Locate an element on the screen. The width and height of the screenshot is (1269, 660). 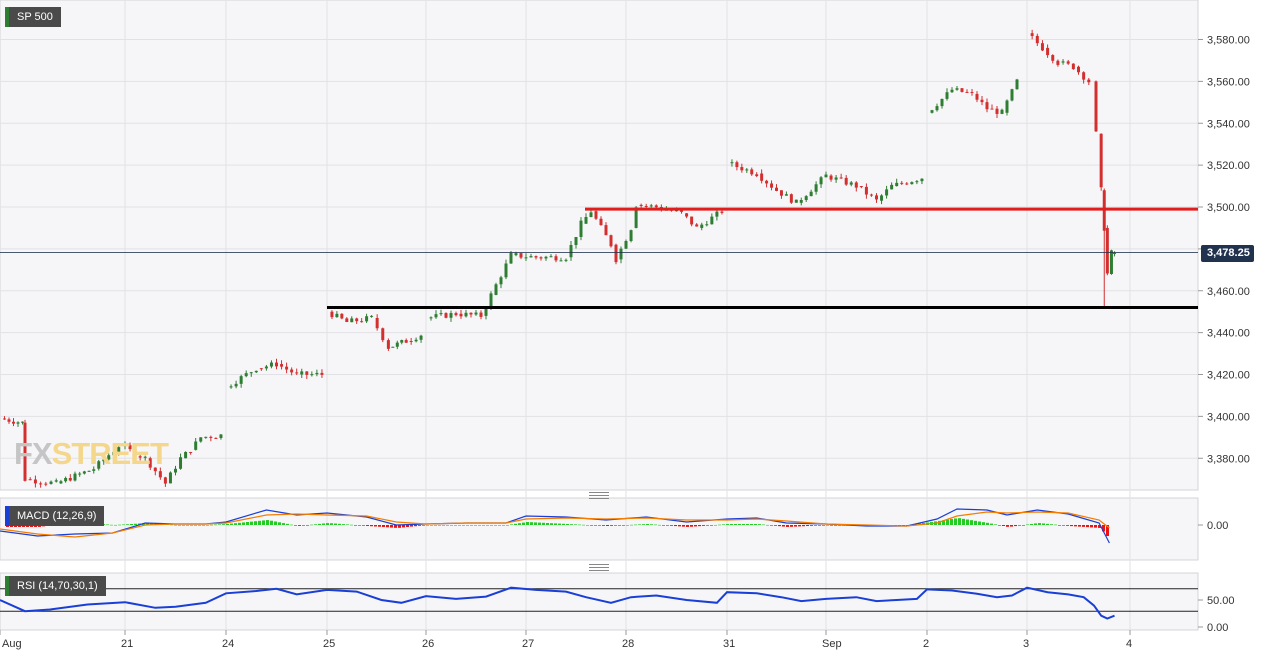
x-tick-label: Sep is located at coordinates (832, 644).